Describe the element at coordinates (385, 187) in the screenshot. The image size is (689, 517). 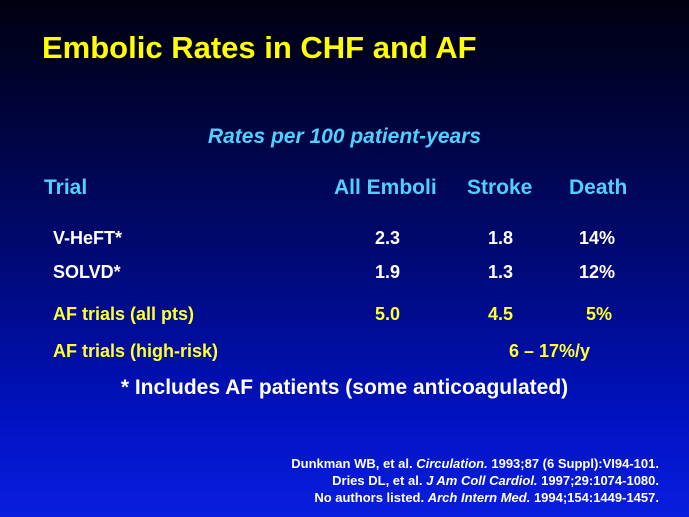
I see `column-header-all-emboli: All Emboli` at that location.